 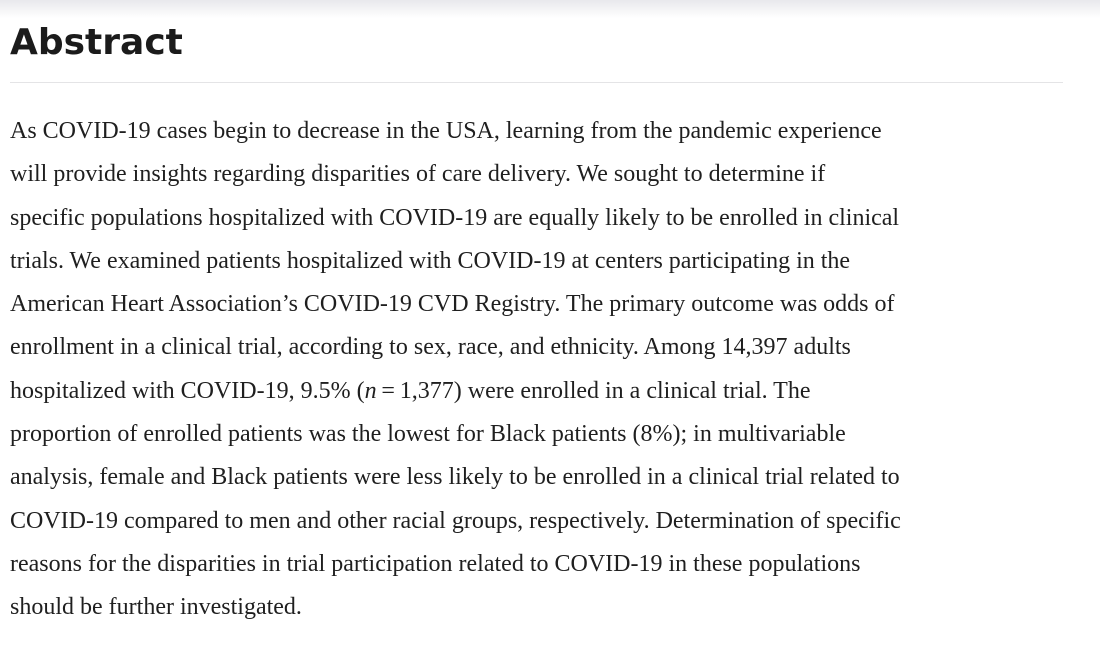 What do you see at coordinates (536, 82) in the screenshot?
I see `section-divider` at bounding box center [536, 82].